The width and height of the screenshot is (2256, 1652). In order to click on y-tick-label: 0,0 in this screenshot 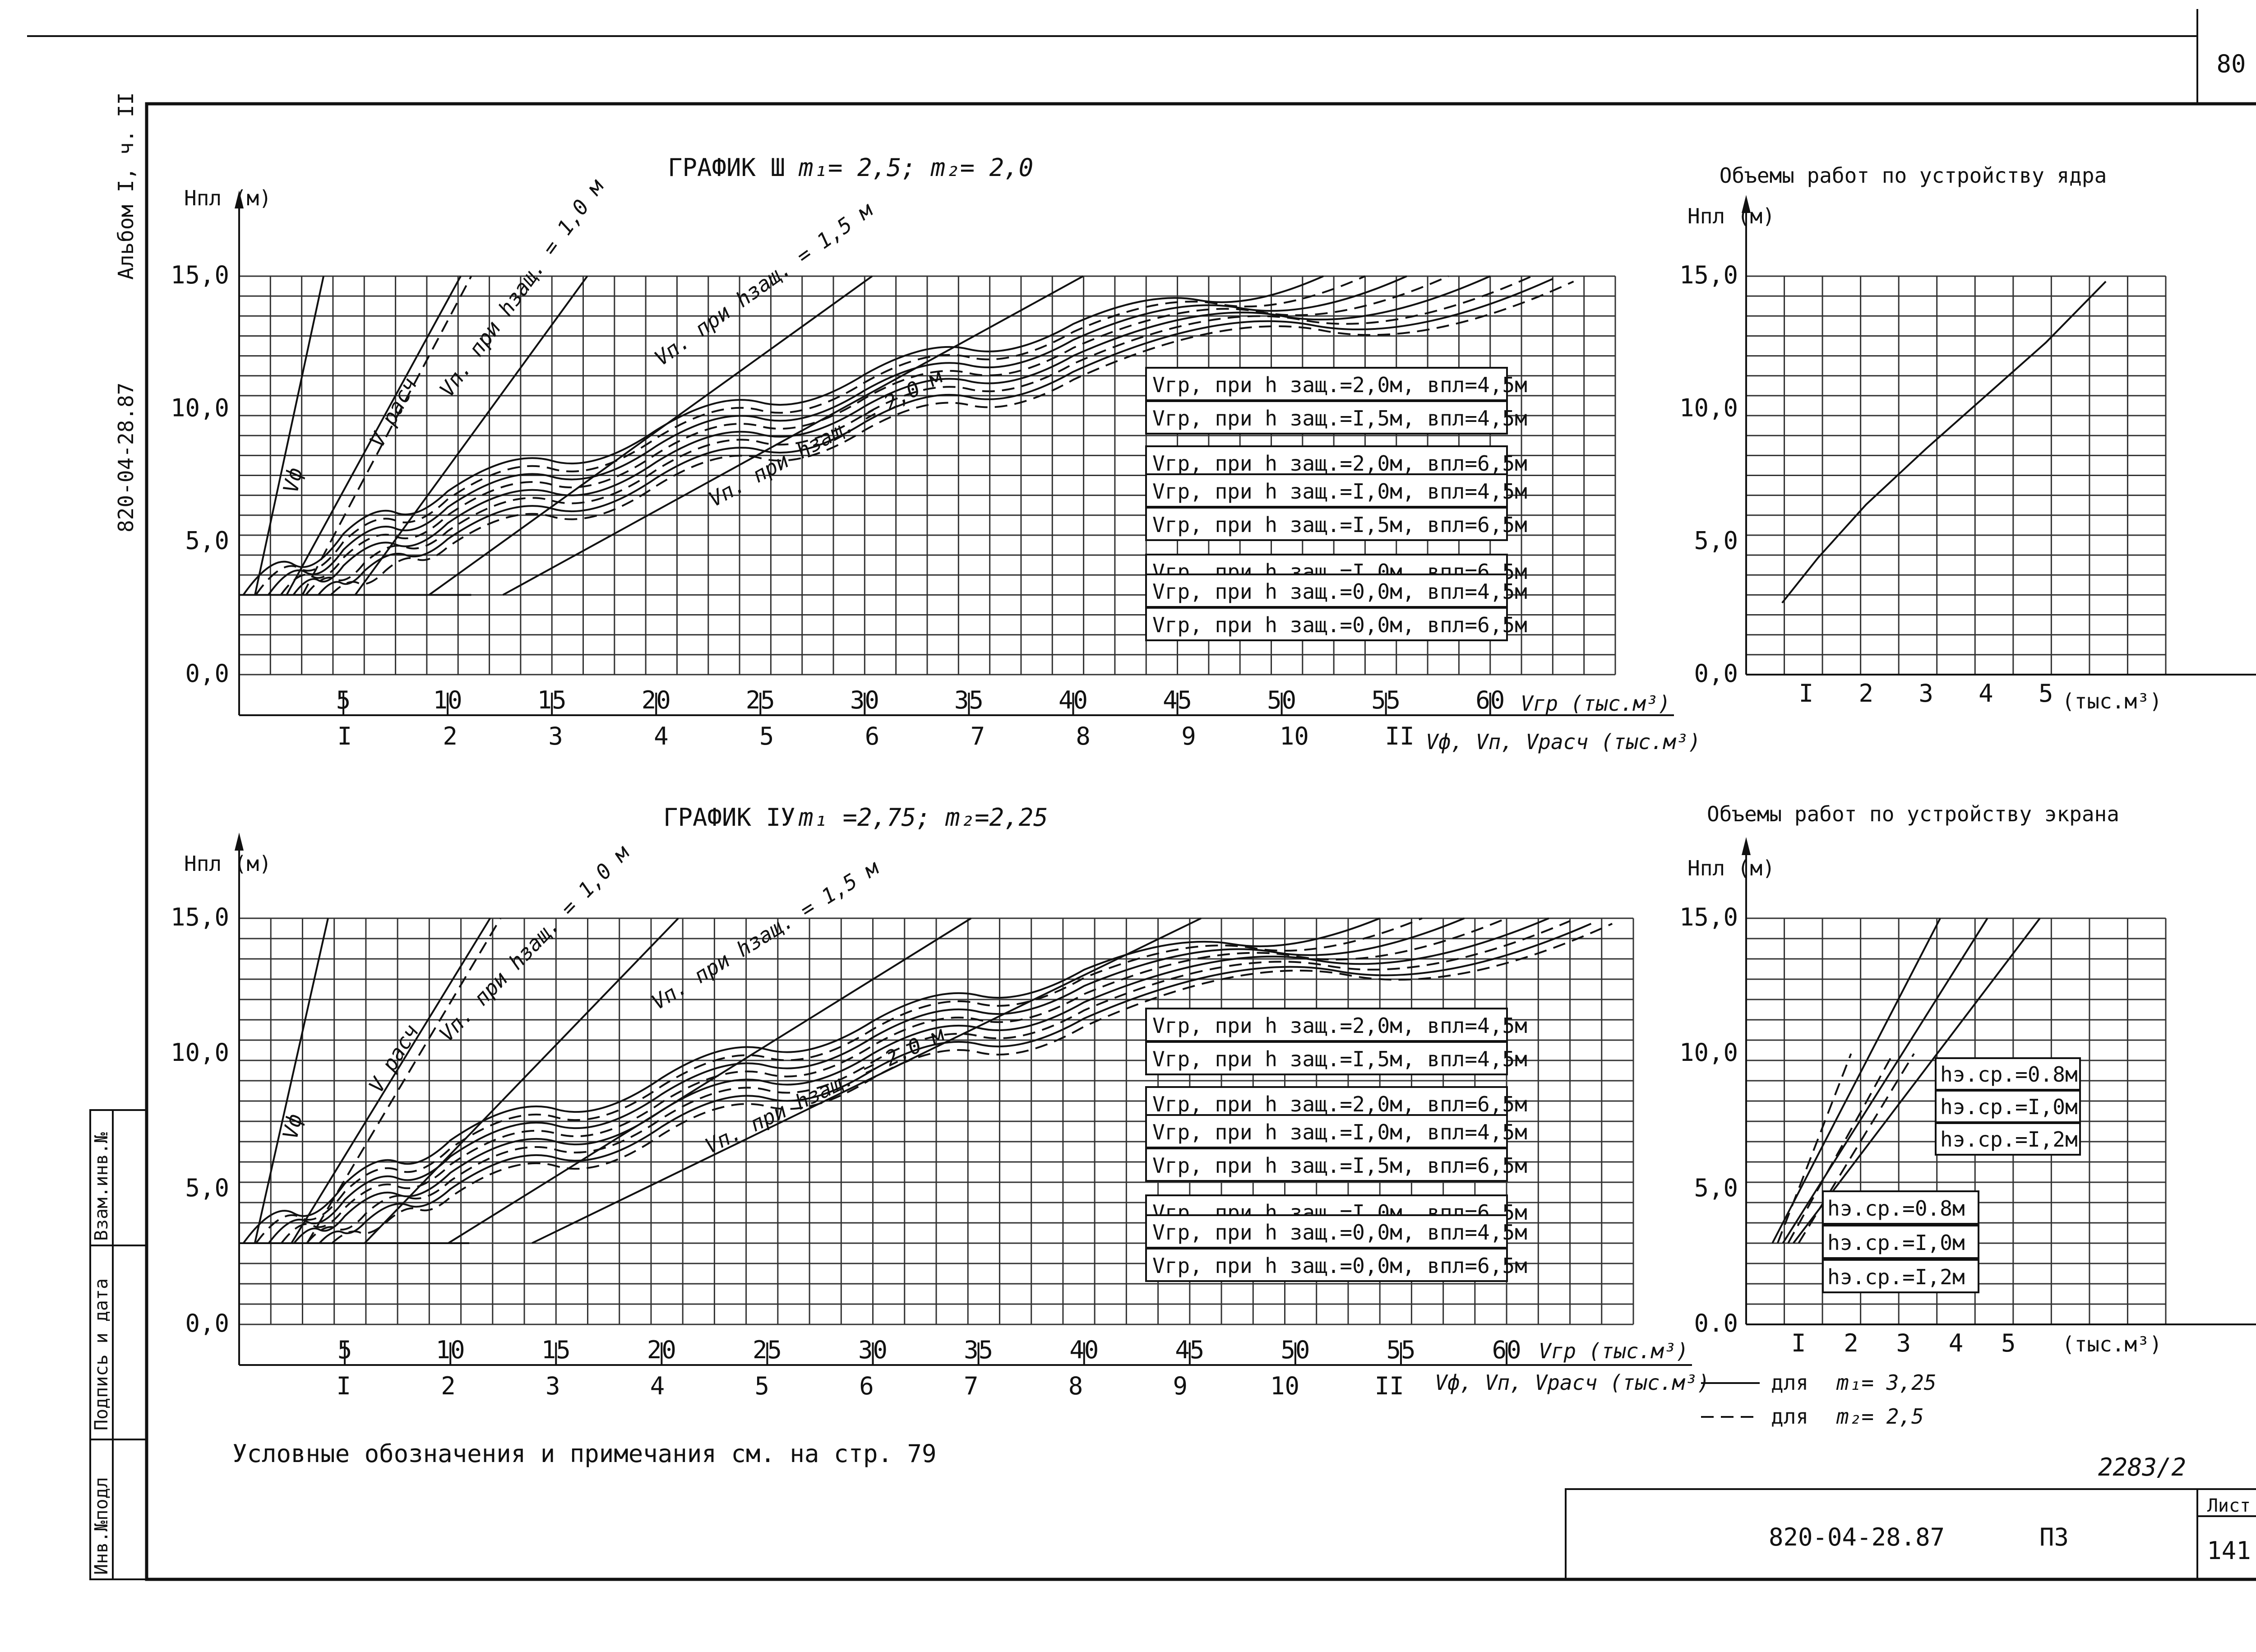, I will do `click(207, 673)`.